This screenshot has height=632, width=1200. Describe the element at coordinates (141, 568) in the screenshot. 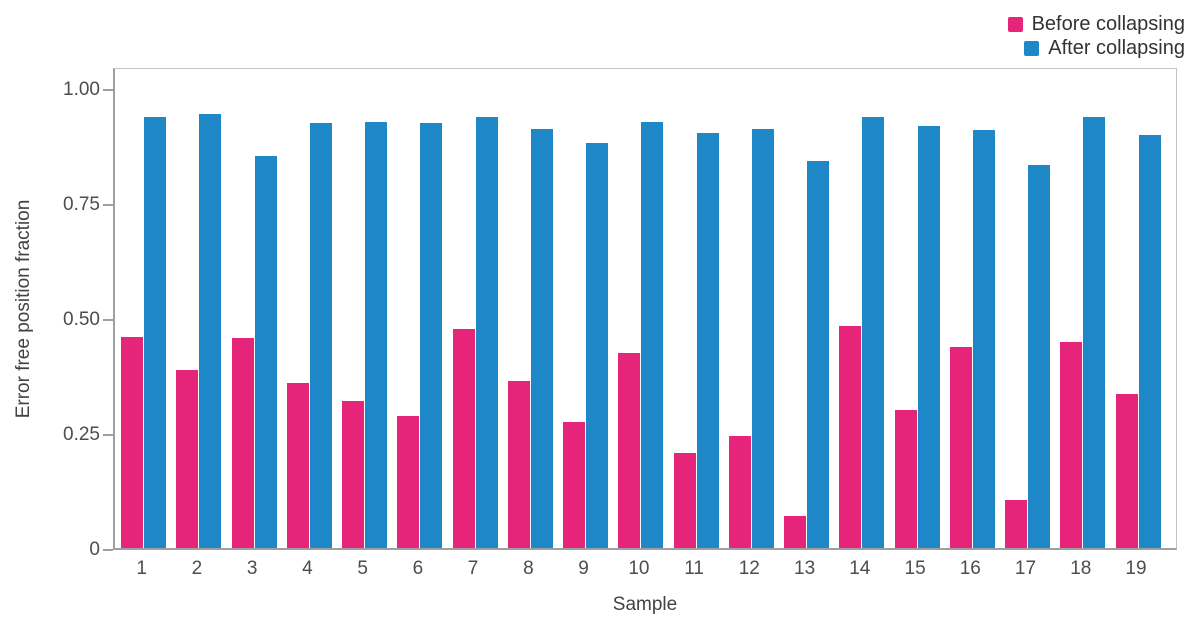

I see `x-tick-label: 1` at that location.